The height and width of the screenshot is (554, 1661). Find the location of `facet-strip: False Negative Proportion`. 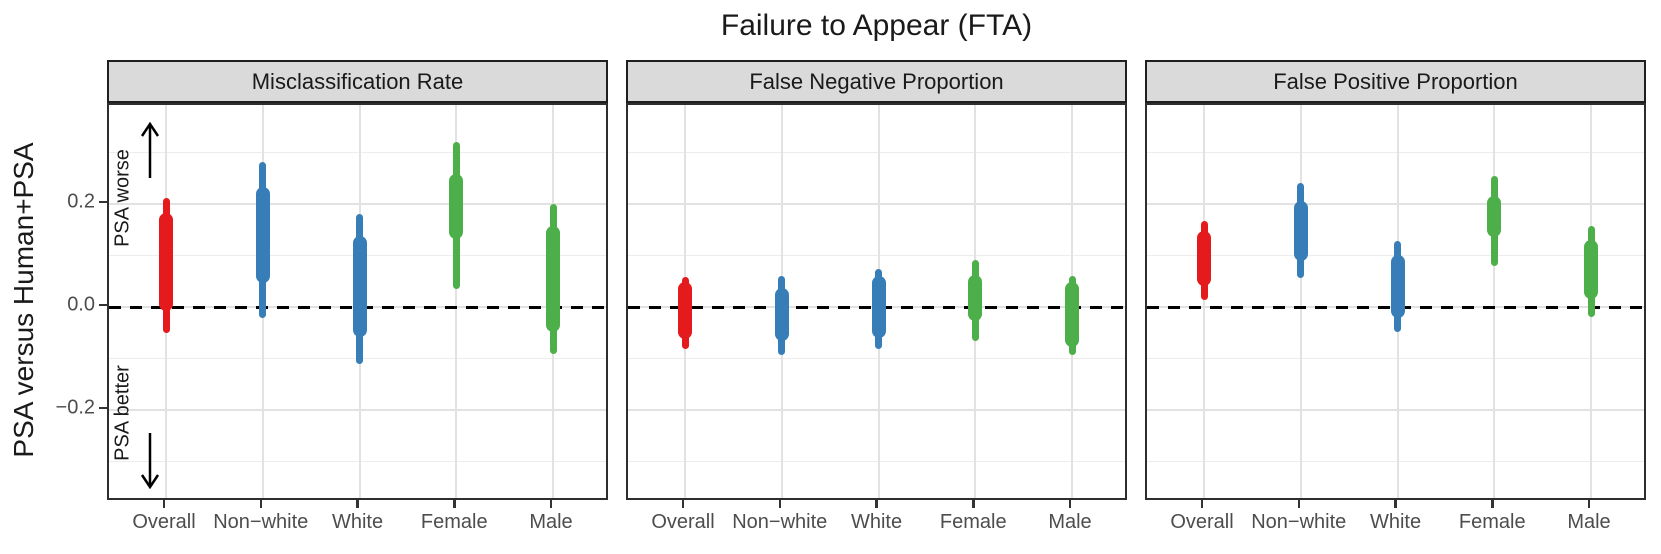

facet-strip: False Negative Proportion is located at coordinates (876, 81).